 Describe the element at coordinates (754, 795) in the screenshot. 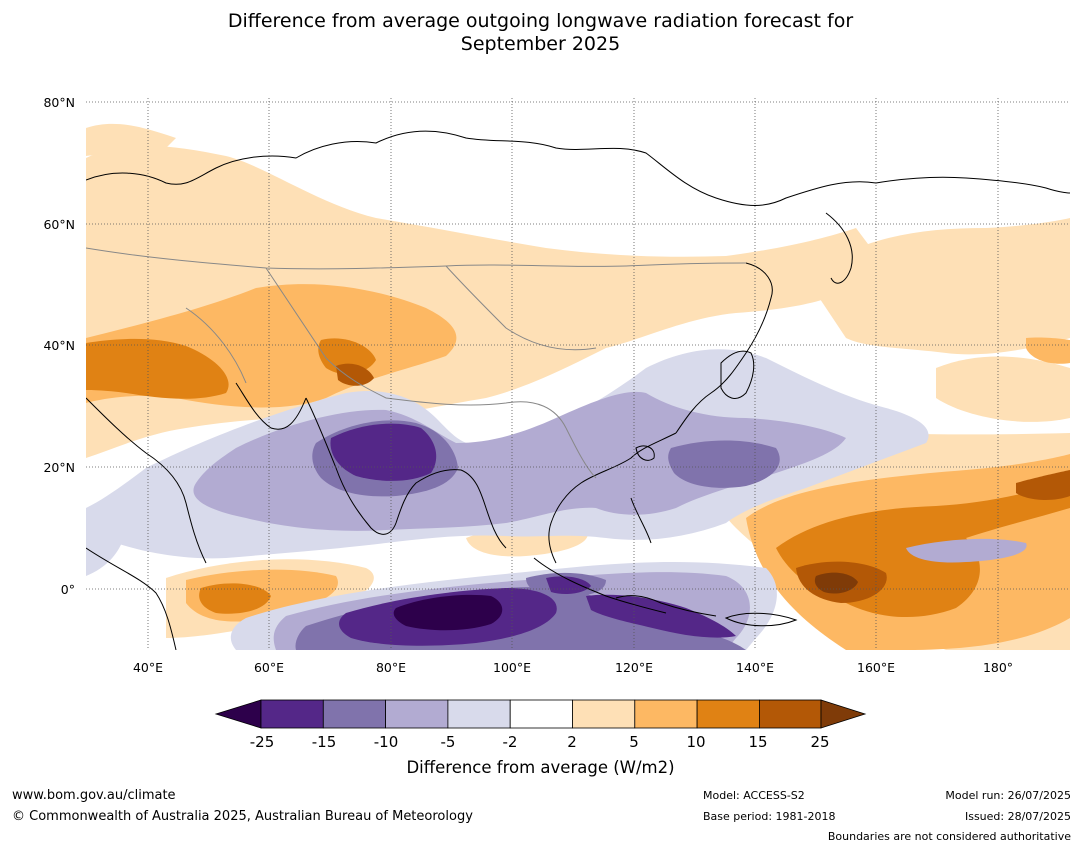

I see `model-name: Model: ACCESS-S2` at that location.